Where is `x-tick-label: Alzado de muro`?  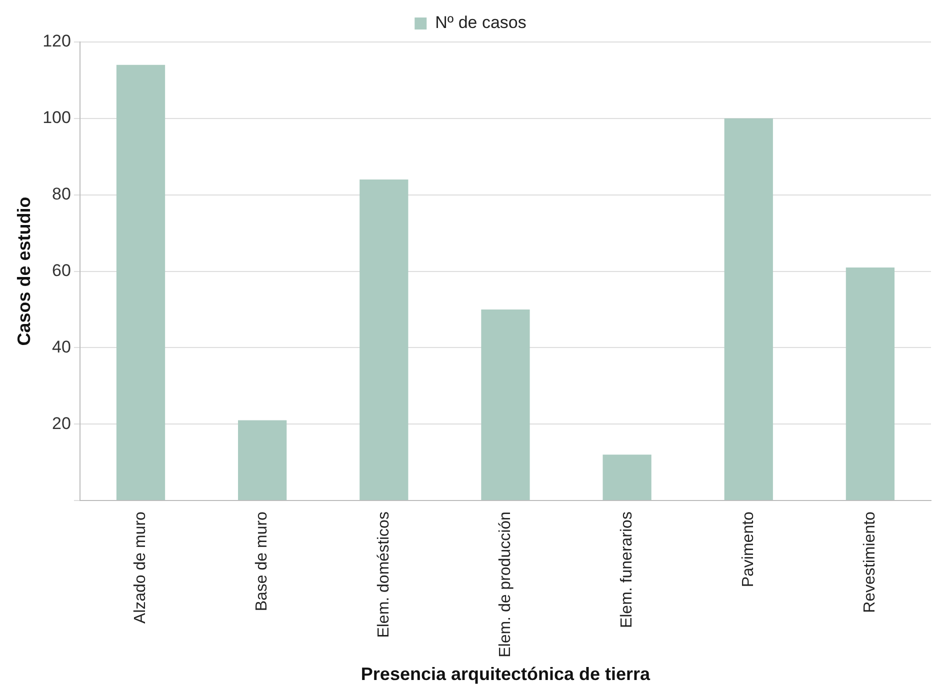
x-tick-label: Alzado de muro is located at coordinates (141, 567).